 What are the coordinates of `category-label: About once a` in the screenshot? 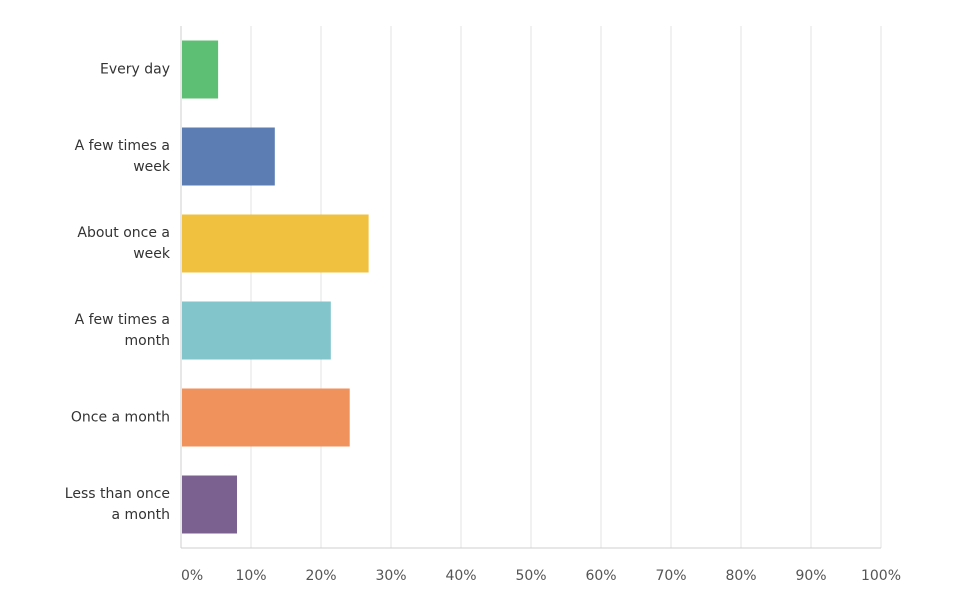 It's located at (123, 233).